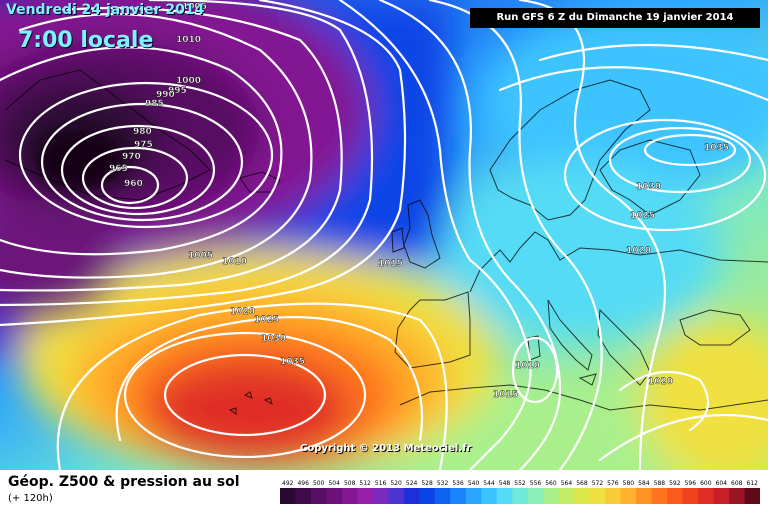 This screenshot has width=768, height=512. I want to click on legend-value: 612, so click(753, 483).